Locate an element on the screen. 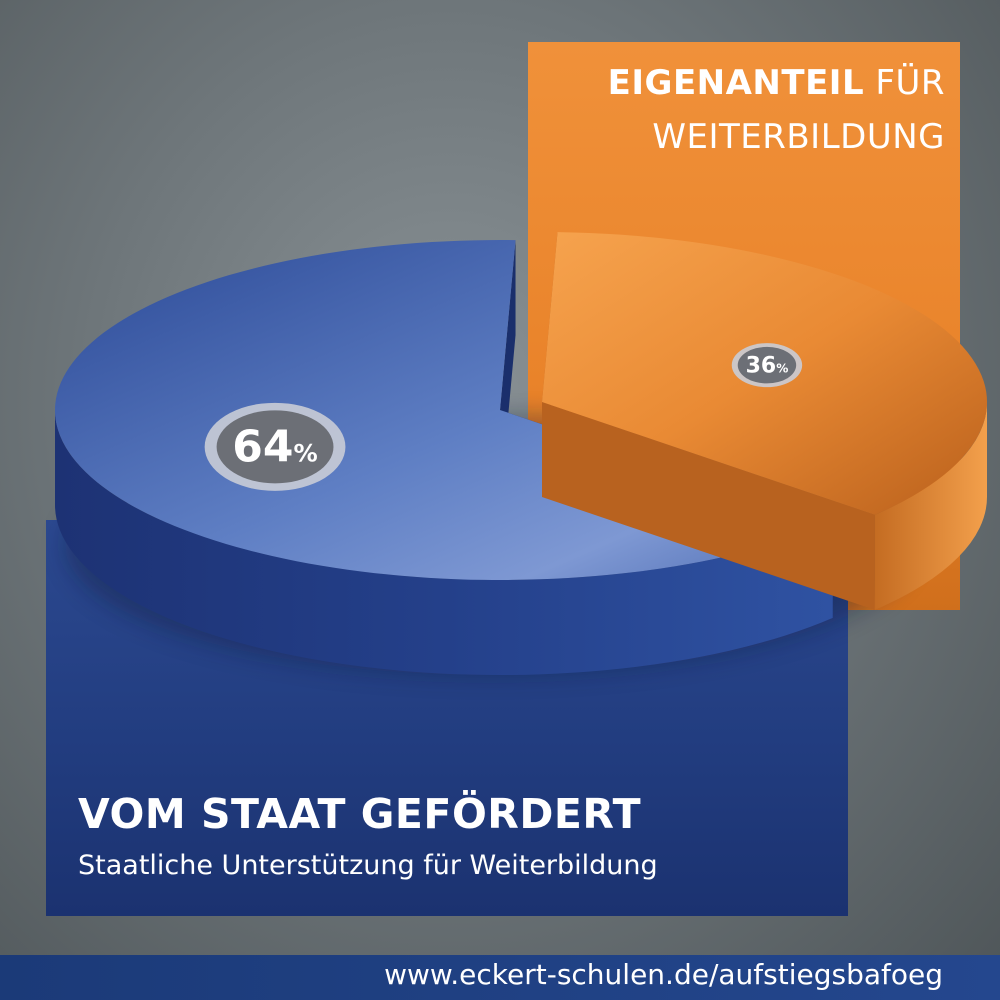  own-share-title-bold: EIGENANTEIL is located at coordinates (736, 83).